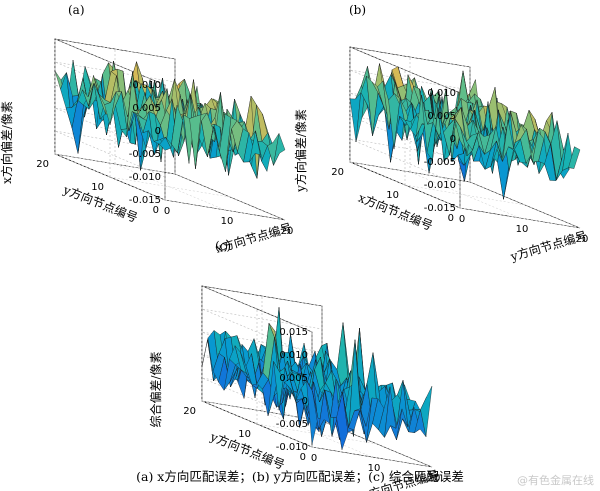 The height and width of the screenshot is (491, 600). What do you see at coordinates (555, 480) in the screenshot?
I see `watermark: @有色金属在线` at bounding box center [555, 480].